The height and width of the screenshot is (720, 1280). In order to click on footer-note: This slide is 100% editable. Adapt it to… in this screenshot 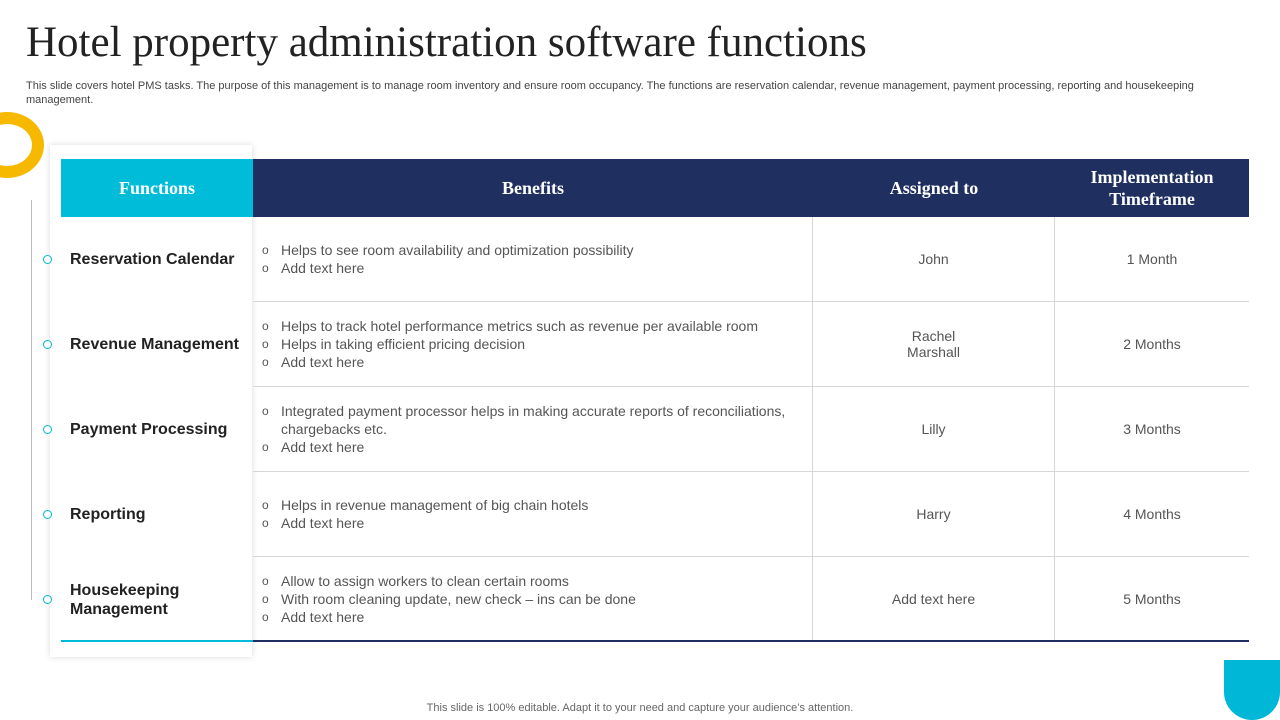, I will do `click(640, 708)`.